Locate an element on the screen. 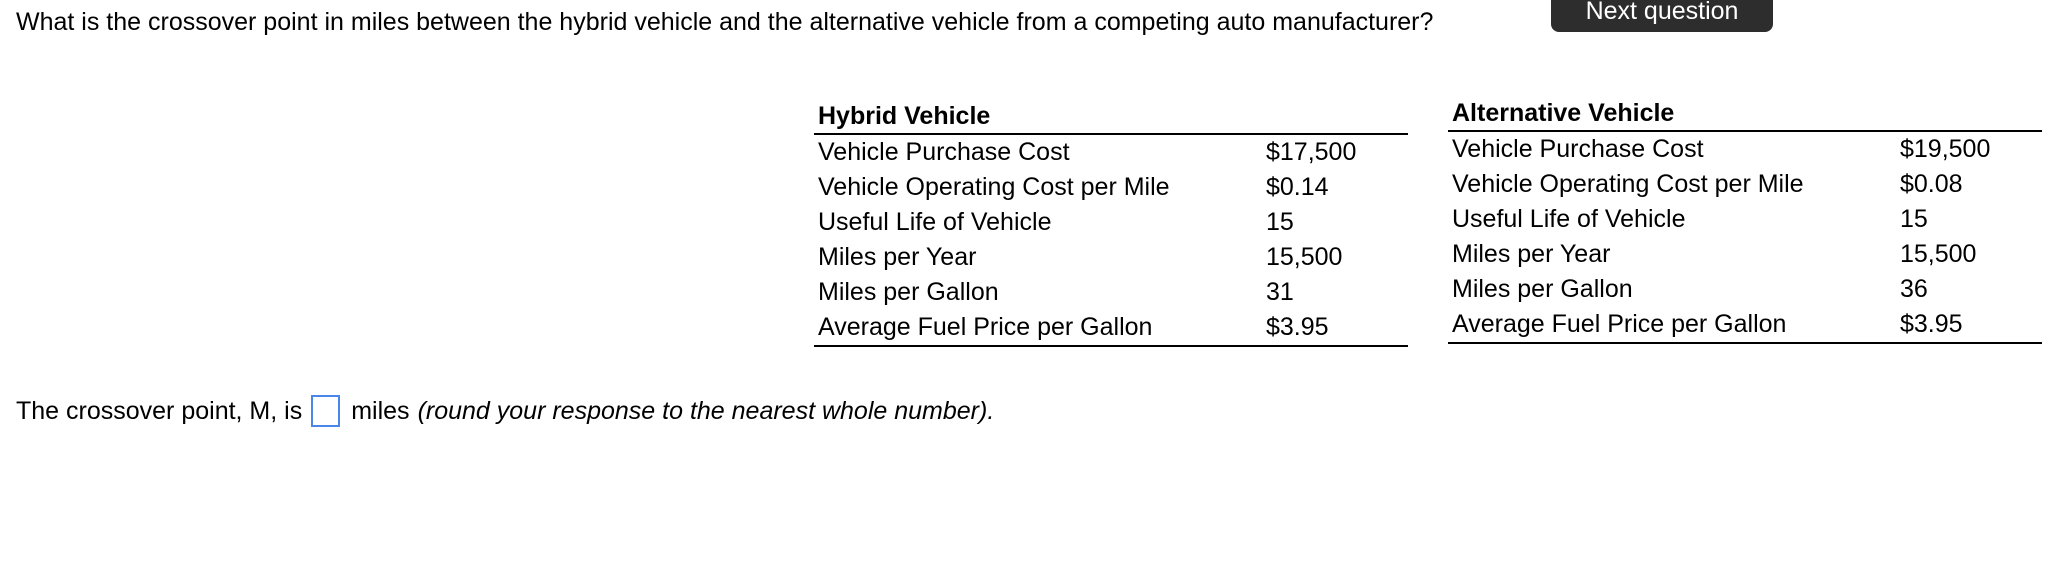 The height and width of the screenshot is (562, 2058). answer-prefix: The crossover point, M, is is located at coordinates (159, 411).